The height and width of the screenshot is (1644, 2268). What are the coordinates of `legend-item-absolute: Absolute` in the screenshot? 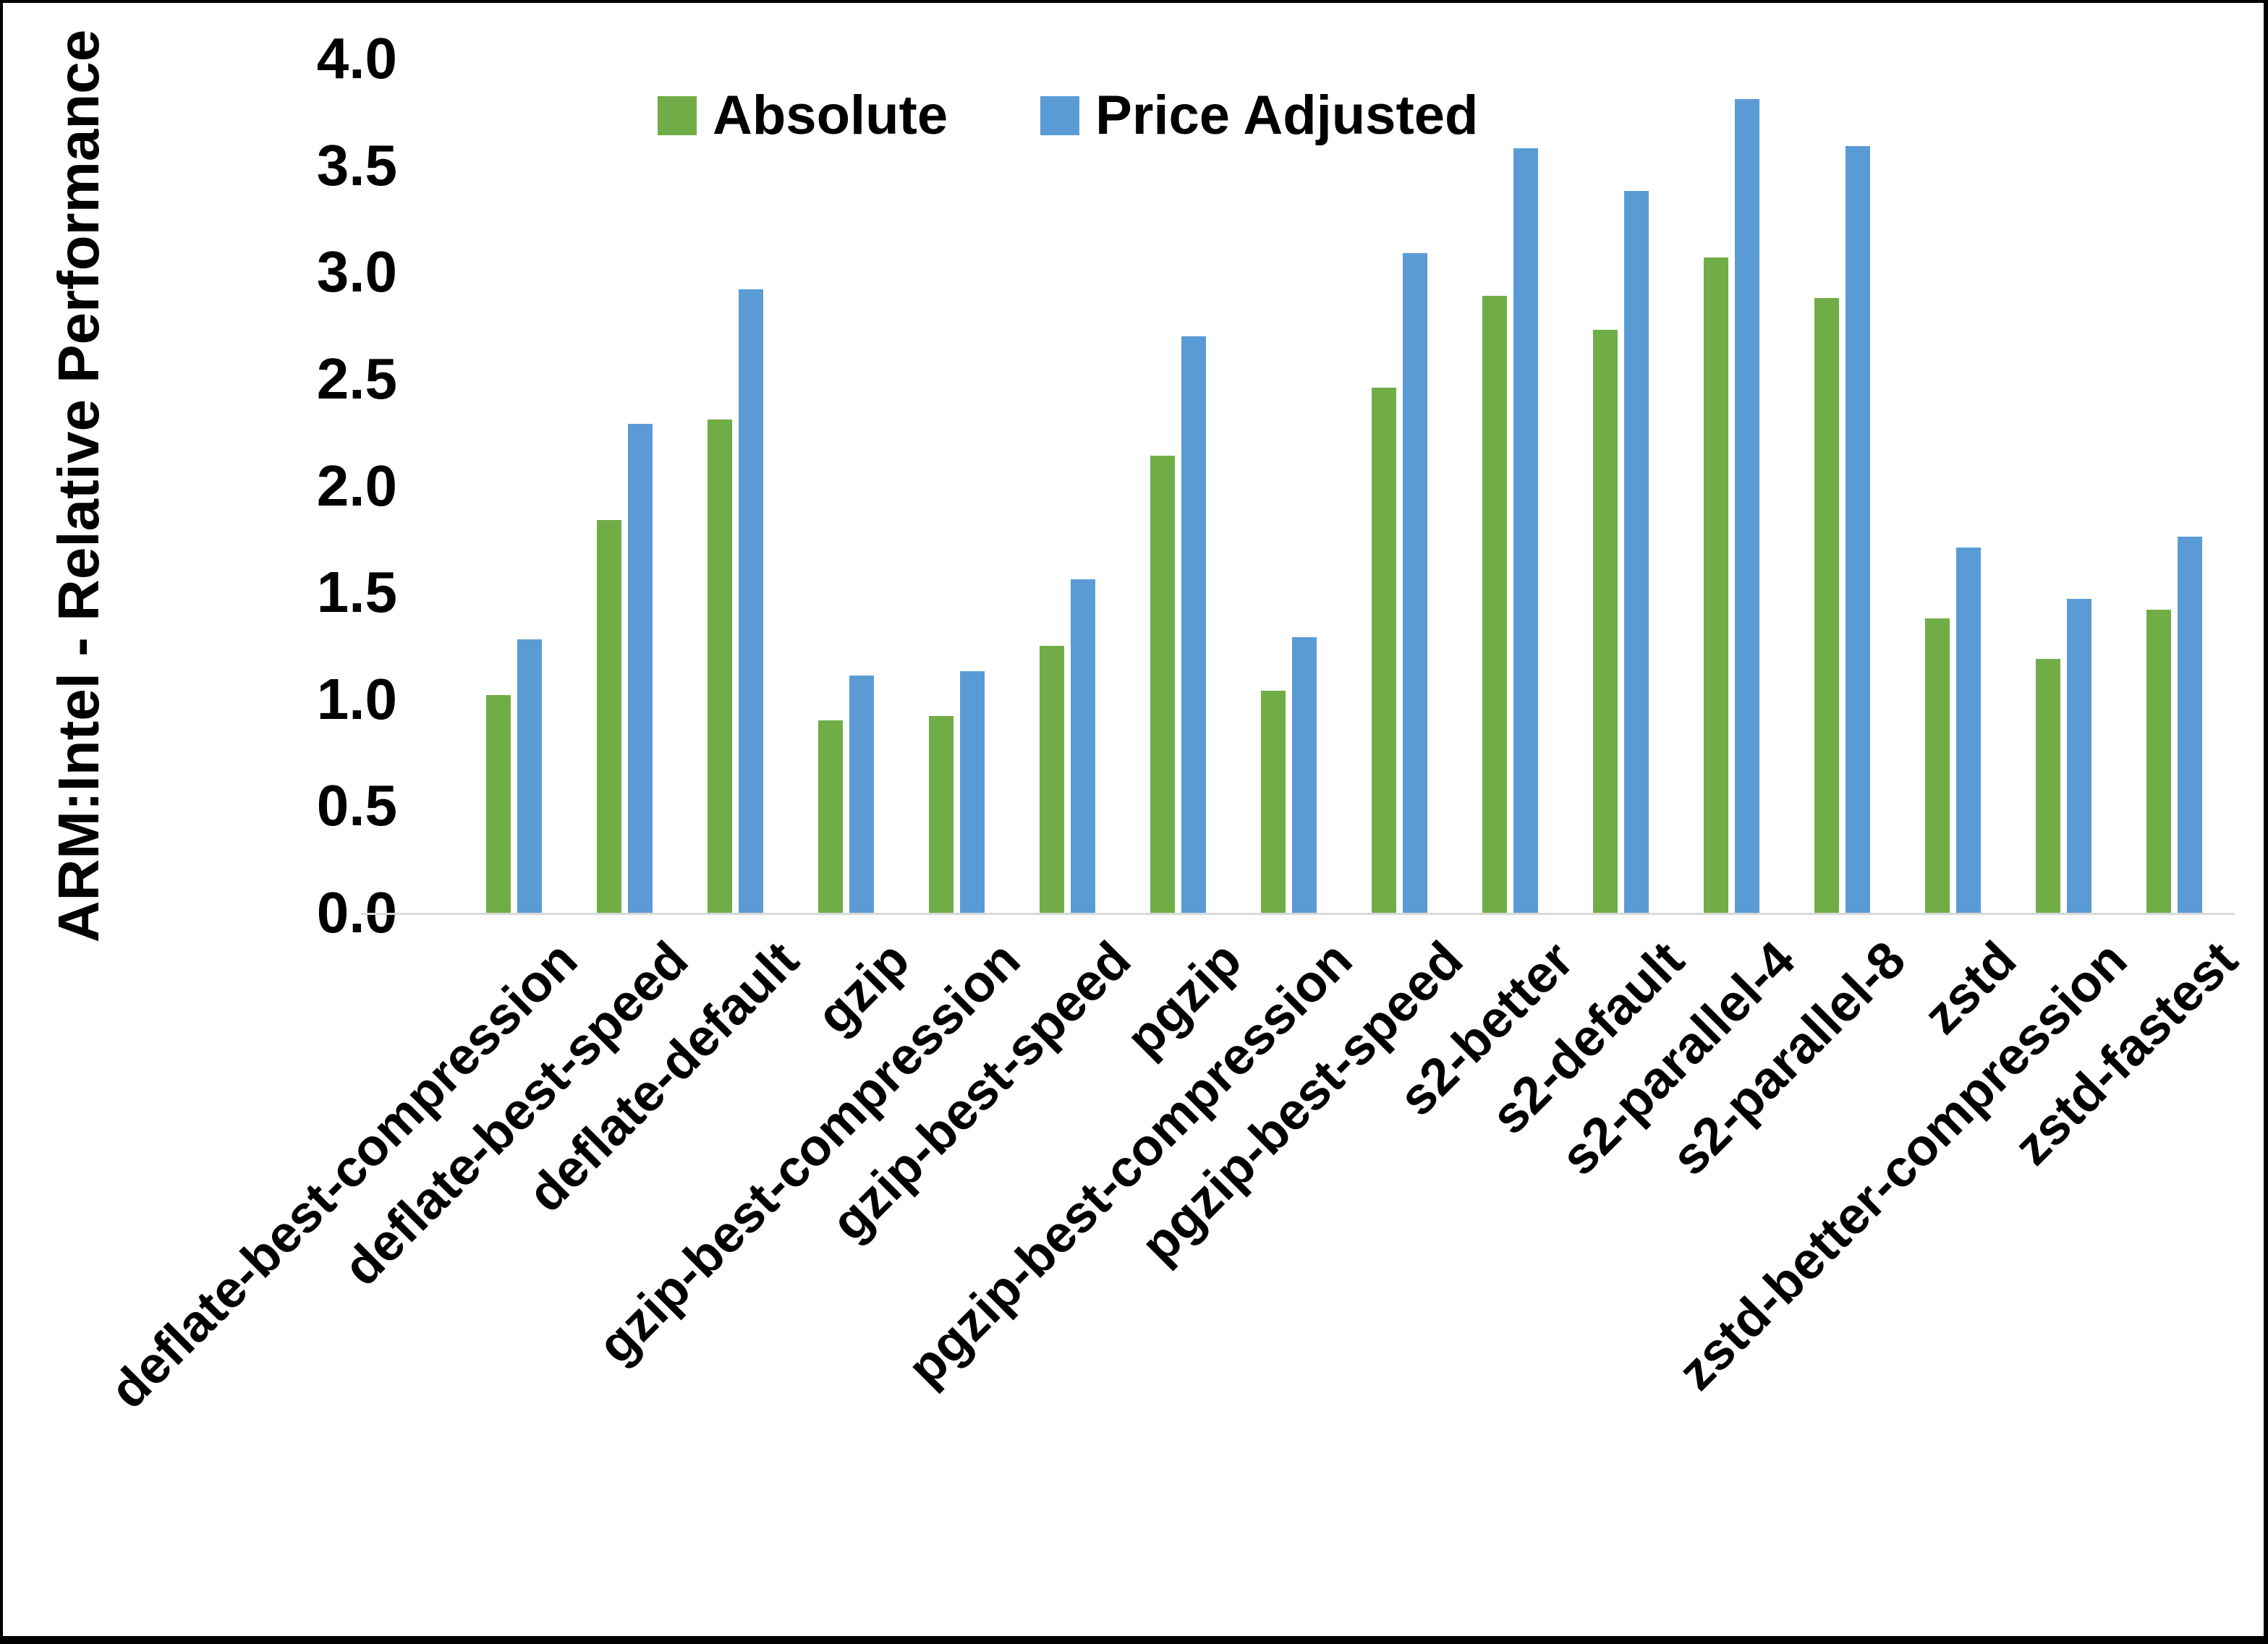 It's located at (803, 115).